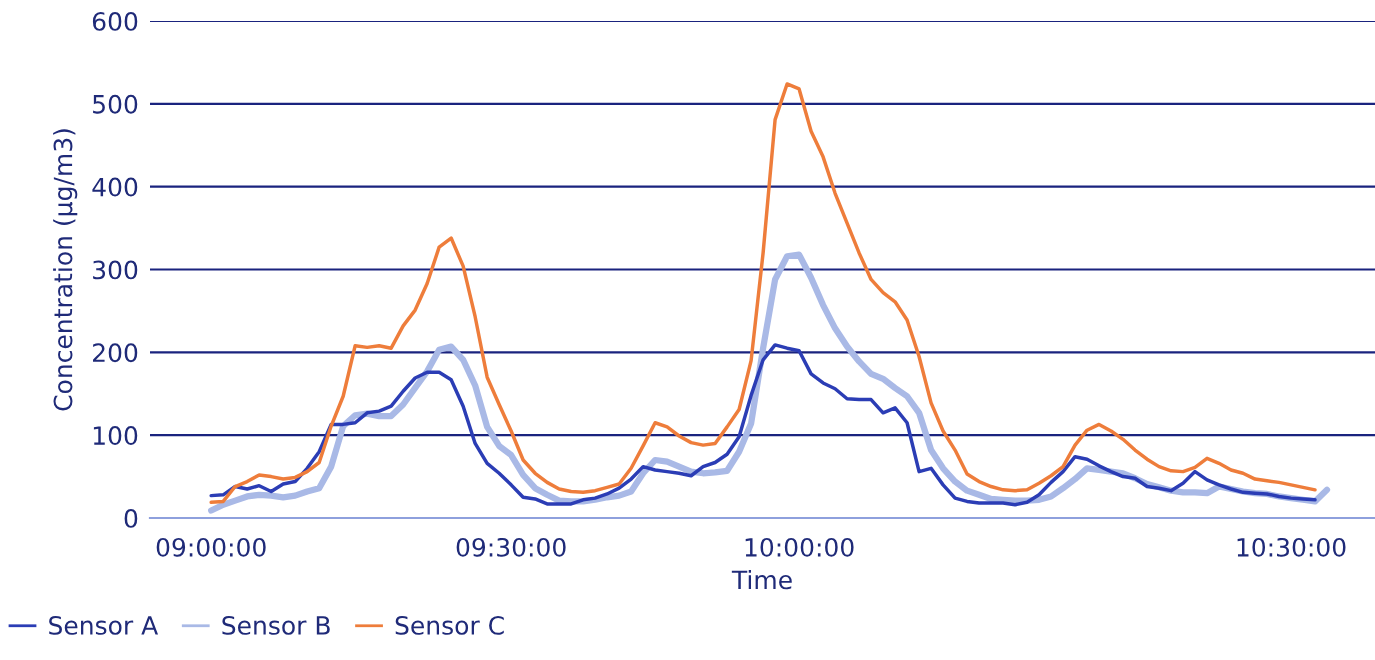  I want to click on x-tick-label: 10:30:00, so click(1291, 547).